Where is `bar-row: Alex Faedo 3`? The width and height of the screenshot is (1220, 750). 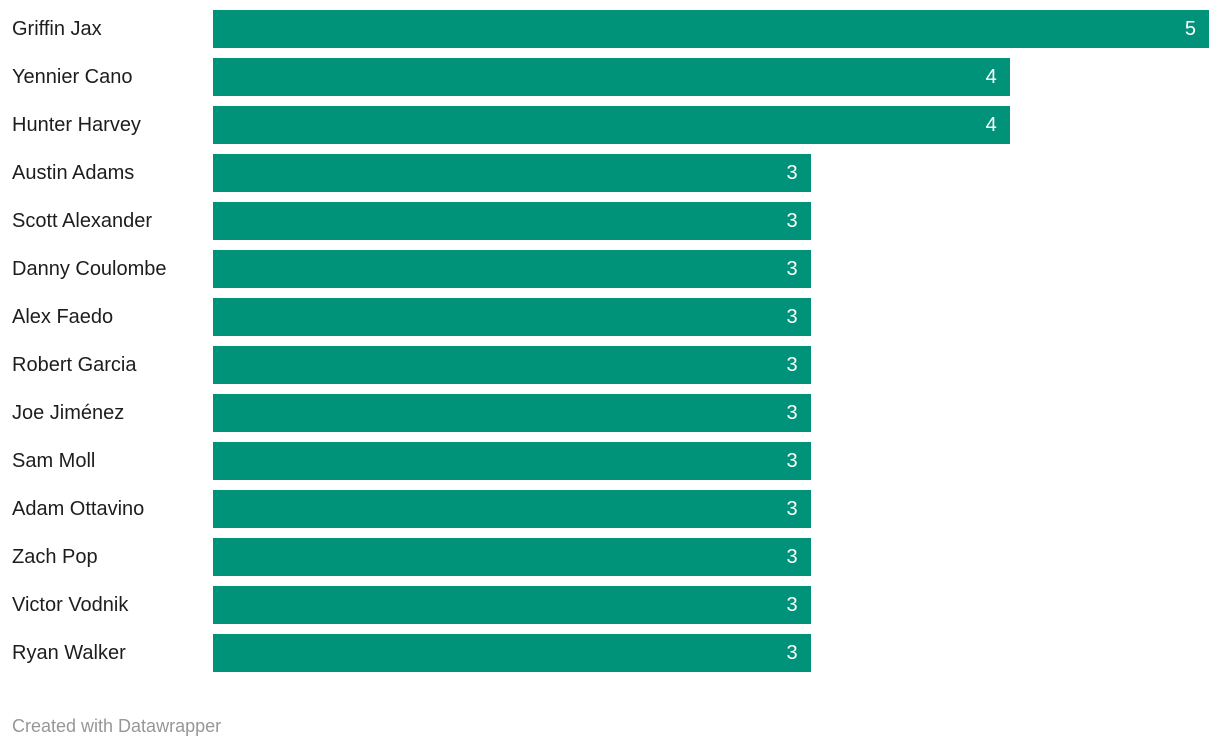 bar-row: Alex Faedo 3 is located at coordinates (610, 317).